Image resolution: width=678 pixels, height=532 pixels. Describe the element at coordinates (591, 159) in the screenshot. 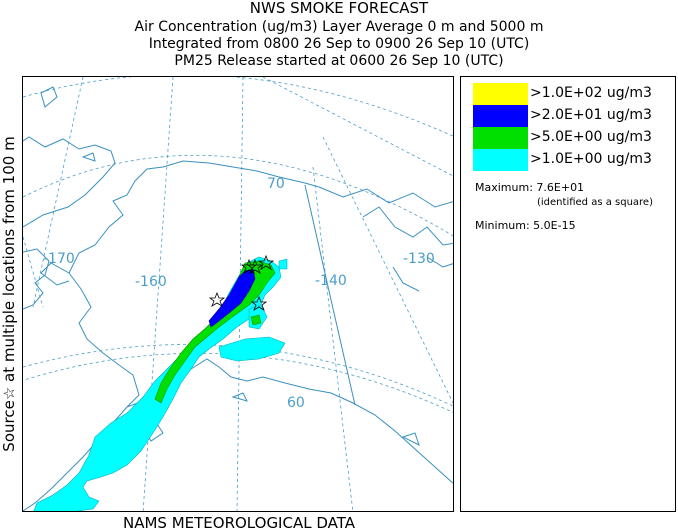

I see `legend-label: >1.0E+00 ug/m3` at that location.